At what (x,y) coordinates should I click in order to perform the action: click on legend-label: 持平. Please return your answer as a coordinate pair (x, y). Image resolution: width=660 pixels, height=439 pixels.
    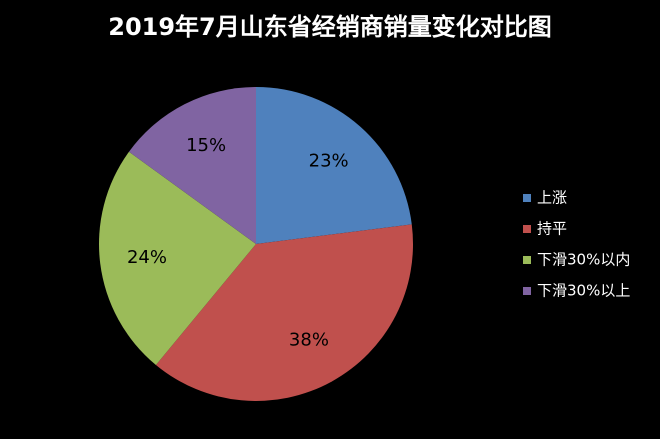
    Looking at the image, I should click on (552, 229).